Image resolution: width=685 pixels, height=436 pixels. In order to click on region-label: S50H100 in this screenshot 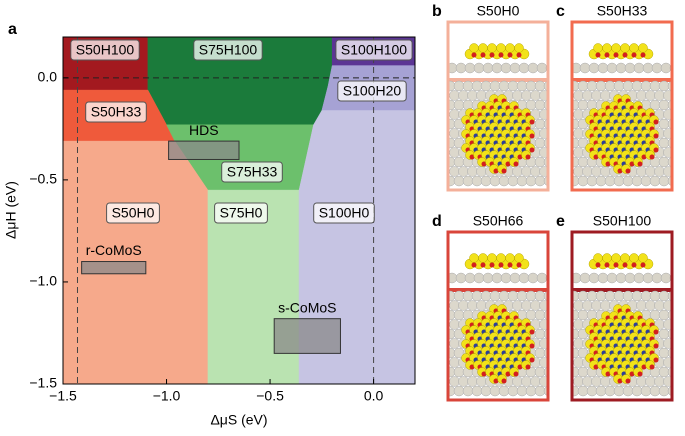, I will do `click(105, 50)`.